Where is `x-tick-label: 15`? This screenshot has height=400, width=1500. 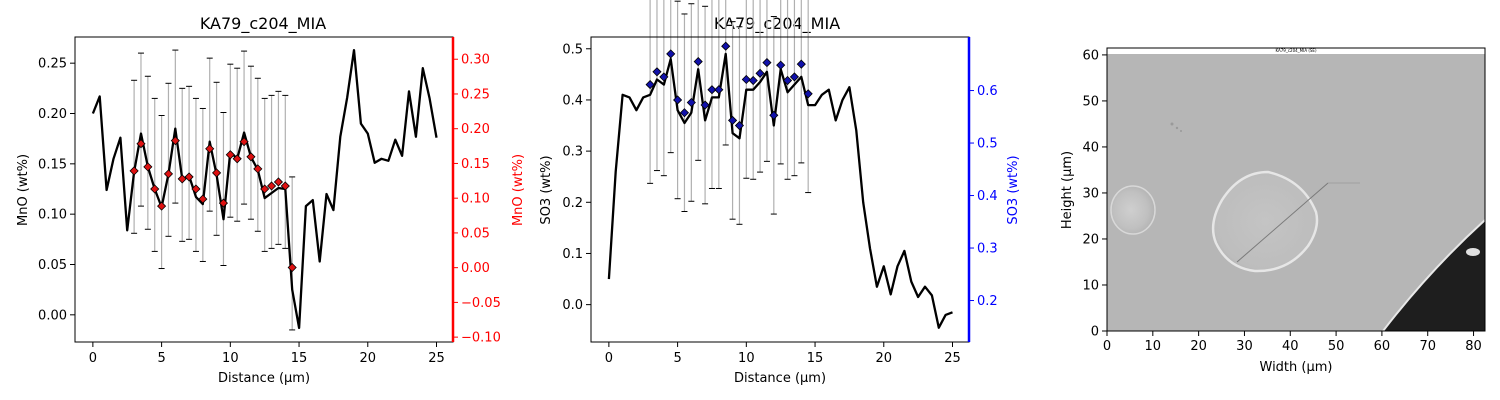
x-tick-label: 15 is located at coordinates (299, 358).